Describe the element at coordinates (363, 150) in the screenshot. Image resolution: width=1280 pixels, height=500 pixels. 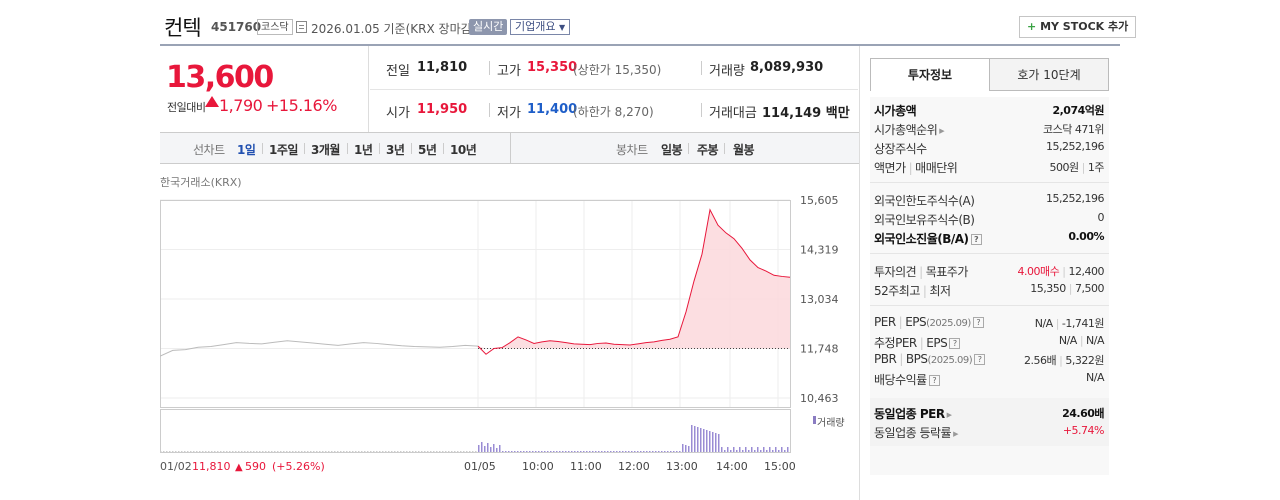
I see `period-1y: 1년` at that location.